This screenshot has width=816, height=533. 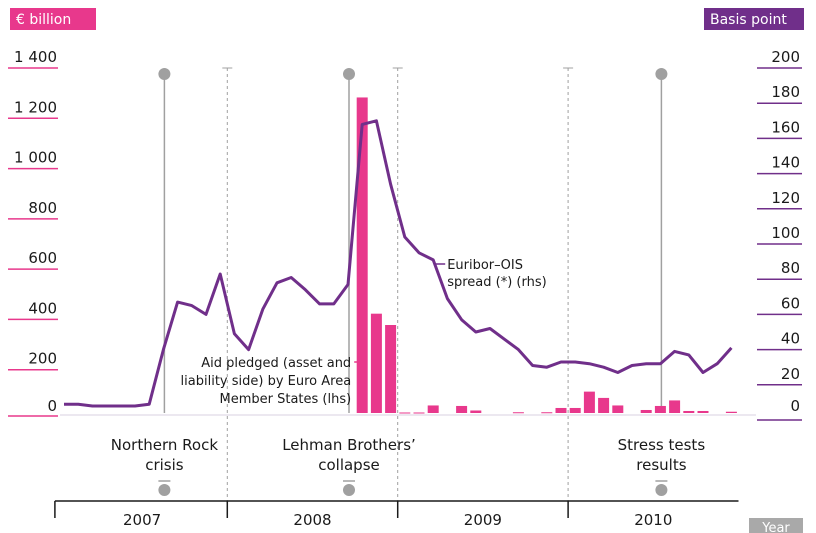 I want to click on right-tick-label: 80, so click(x=790, y=268).